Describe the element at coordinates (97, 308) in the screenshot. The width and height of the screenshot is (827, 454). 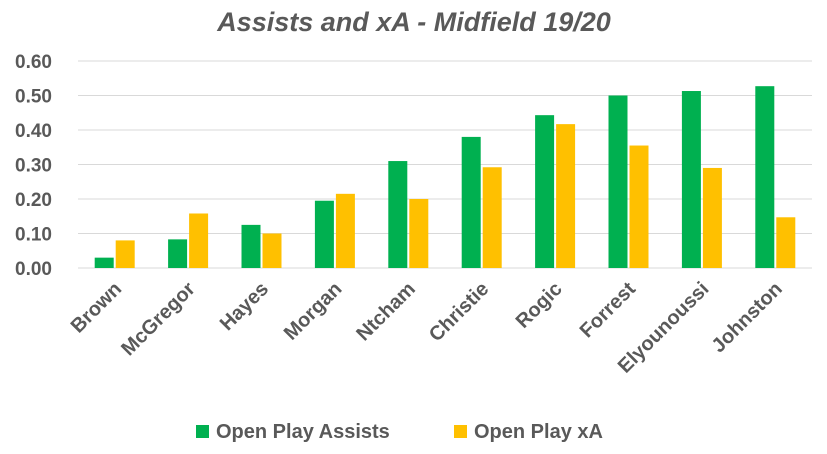
I see `x-tick-label: Brown` at that location.